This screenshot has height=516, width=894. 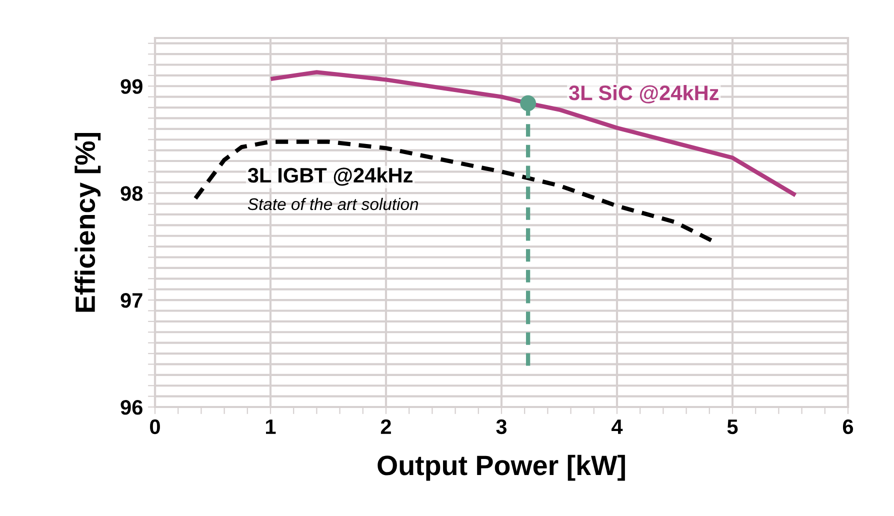 I want to click on y-tick-label: 97, so click(x=131, y=300).